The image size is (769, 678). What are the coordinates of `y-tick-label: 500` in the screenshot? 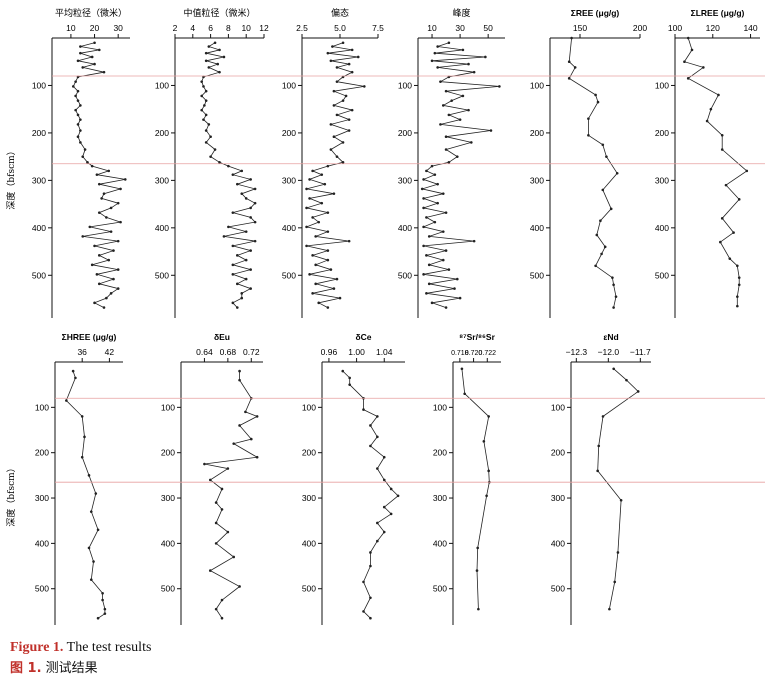 It's located at (39, 275).